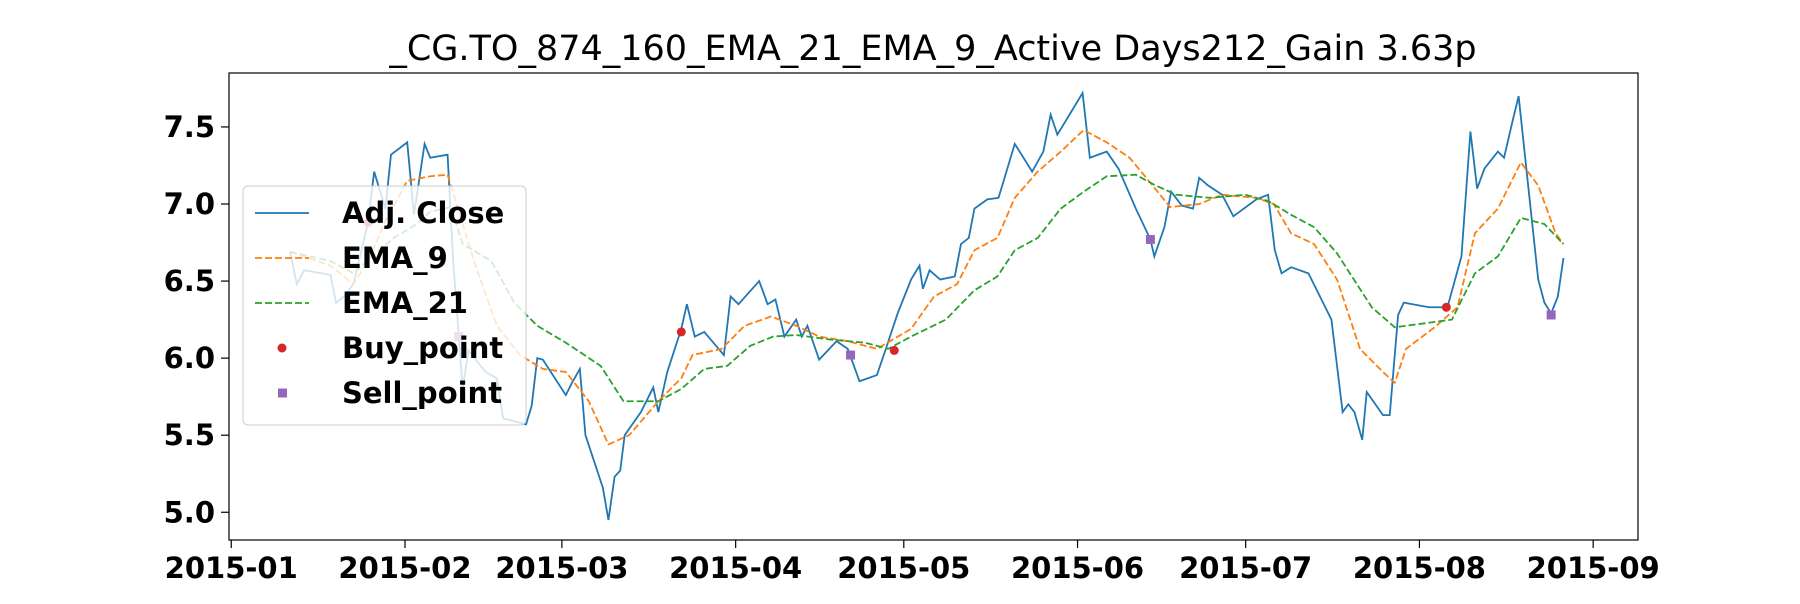 Image resolution: width=1800 pixels, height=604 pixels. What do you see at coordinates (231, 568) in the screenshot?
I see `x-tick-label: 2015-01` at bounding box center [231, 568].